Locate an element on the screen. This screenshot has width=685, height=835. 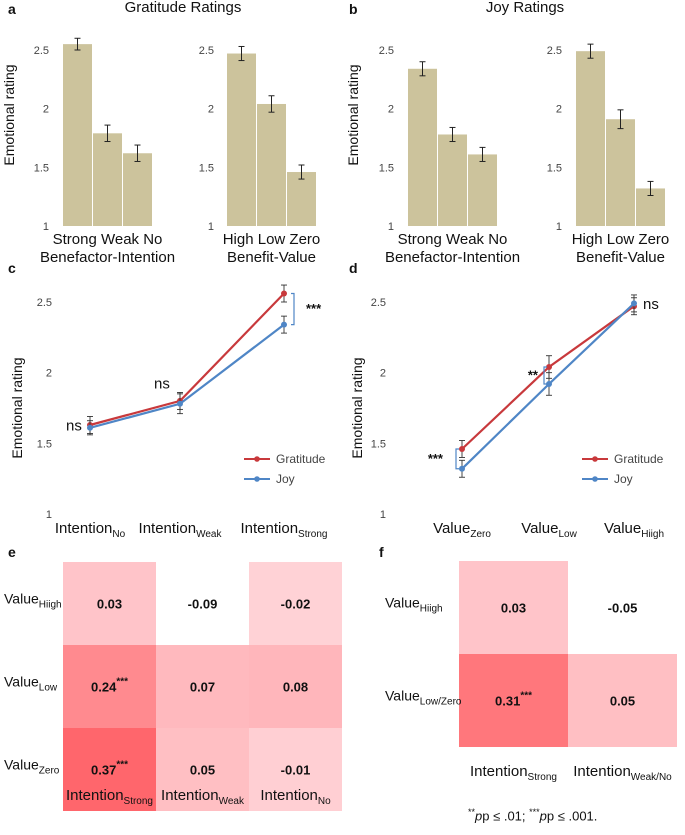
panel-e-cell-number-r2-c2: -0.01 is located at coordinates (296, 770).